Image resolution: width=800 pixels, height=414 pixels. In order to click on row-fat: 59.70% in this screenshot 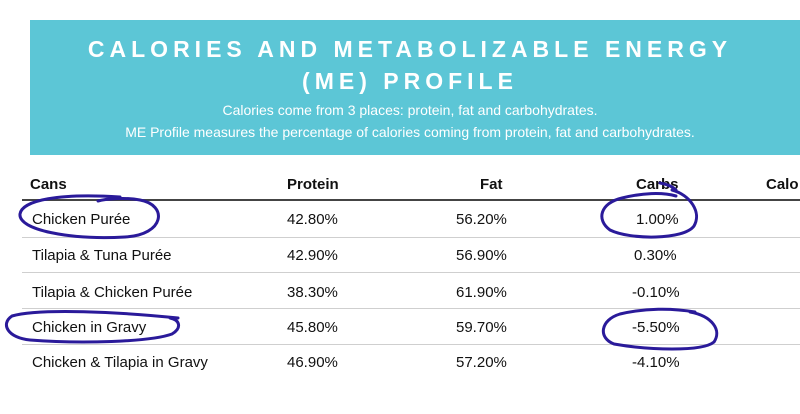, I will do `click(481, 327)`.